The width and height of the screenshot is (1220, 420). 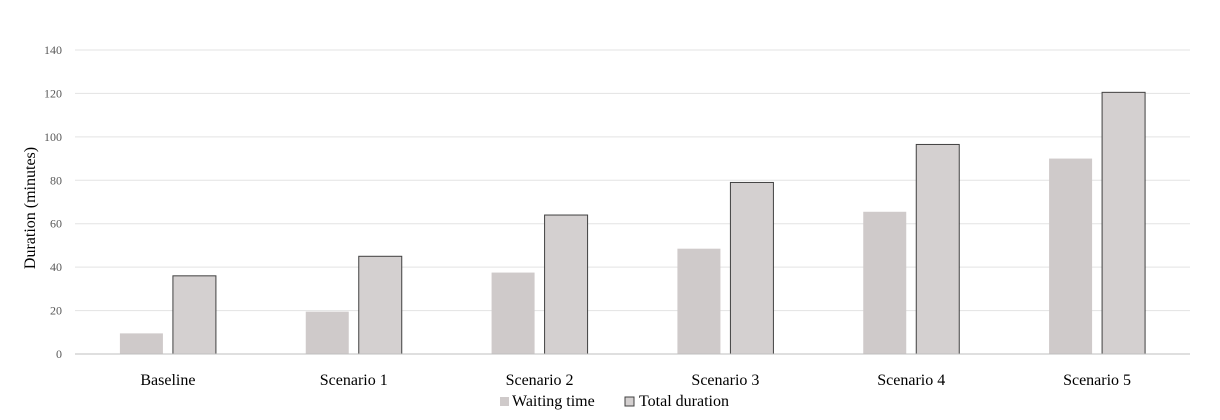 I want to click on y-tick-100: 100, so click(x=53, y=137).